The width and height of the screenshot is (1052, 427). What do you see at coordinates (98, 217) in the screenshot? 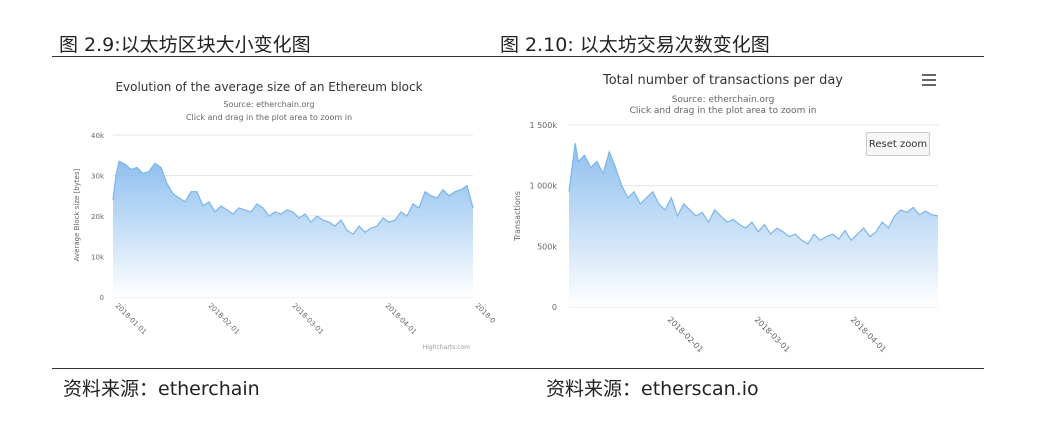
I see `y-tick-label: 20k` at bounding box center [98, 217].